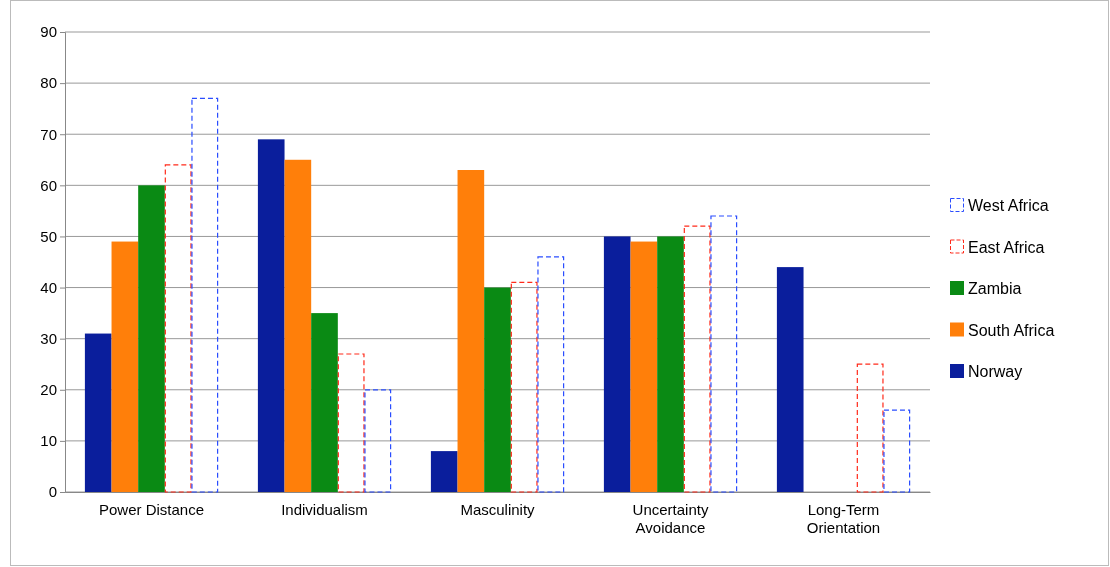 Image resolution: width=1110 pixels, height=567 pixels. I want to click on y-tick-label: 10, so click(48, 441).